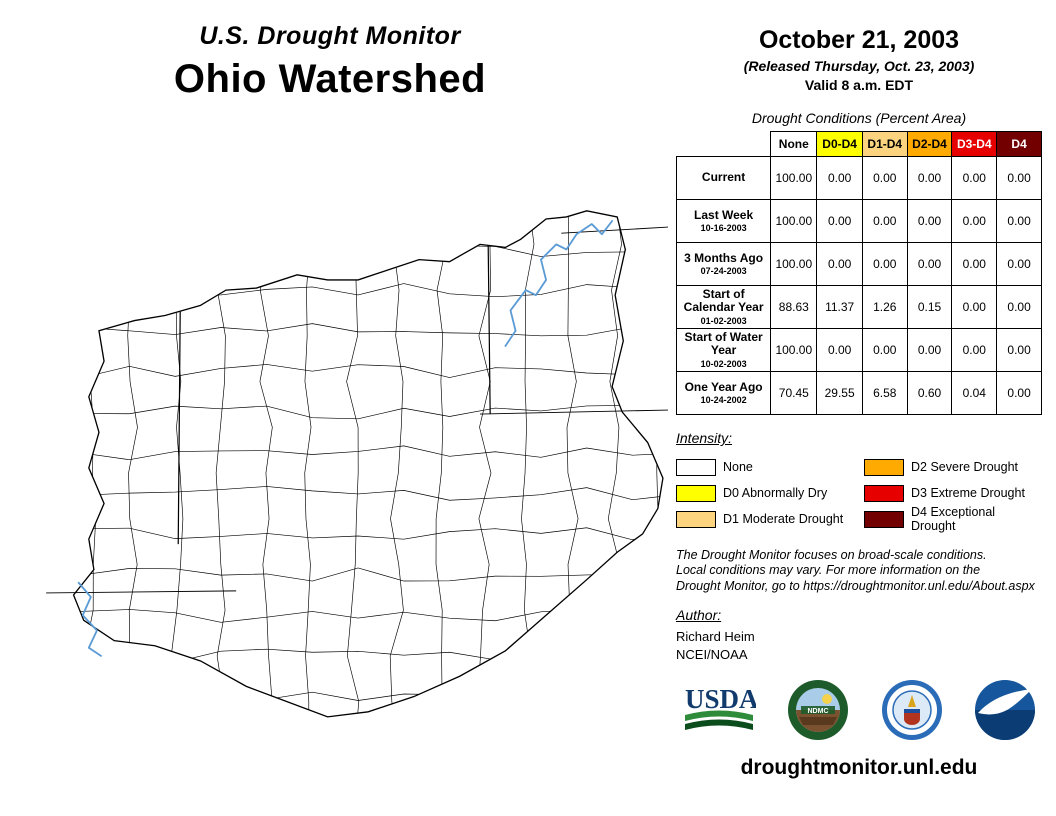  What do you see at coordinates (859, 634) in the screenshot?
I see `author-block: Author: Richard Heim NCEI/NOAA` at bounding box center [859, 634].